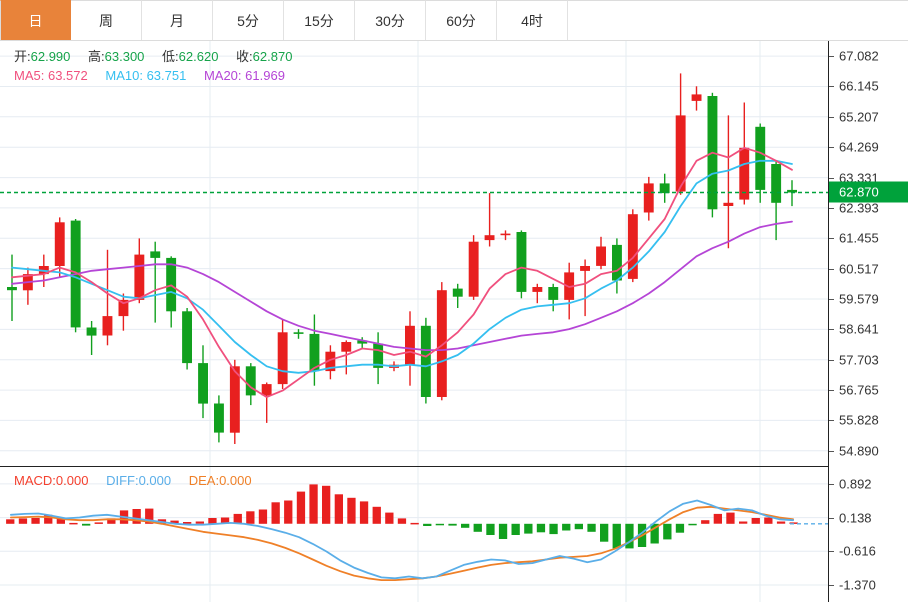  I want to click on tab-label: 30分, so click(390, 20).